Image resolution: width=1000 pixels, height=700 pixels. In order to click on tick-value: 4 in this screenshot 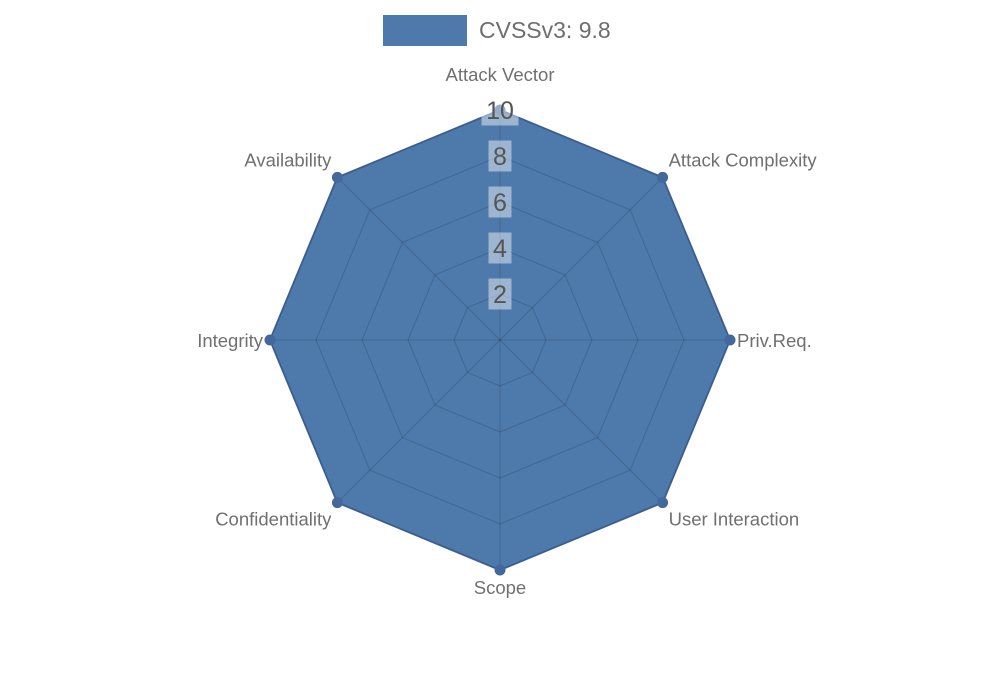, I will do `click(500, 249)`.